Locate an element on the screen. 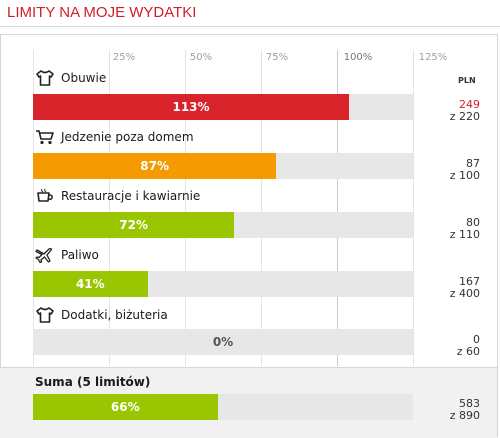  summary-amount: 583 z 890 is located at coordinates (465, 410).